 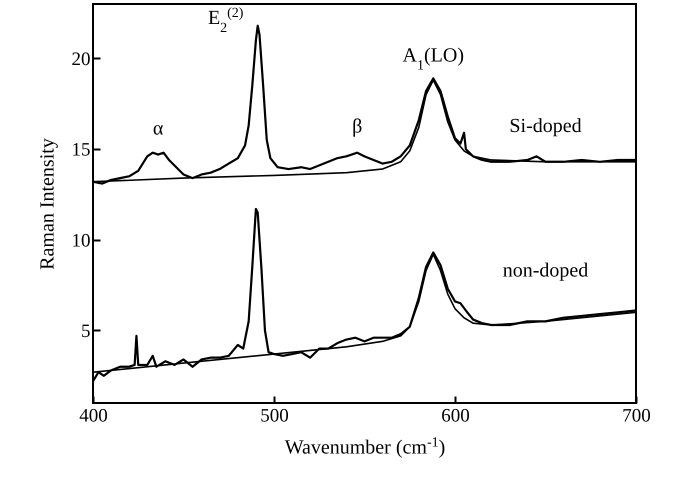 What do you see at coordinates (47, 204) in the screenshot?
I see `y-axis-title: Raman Intensity` at bounding box center [47, 204].